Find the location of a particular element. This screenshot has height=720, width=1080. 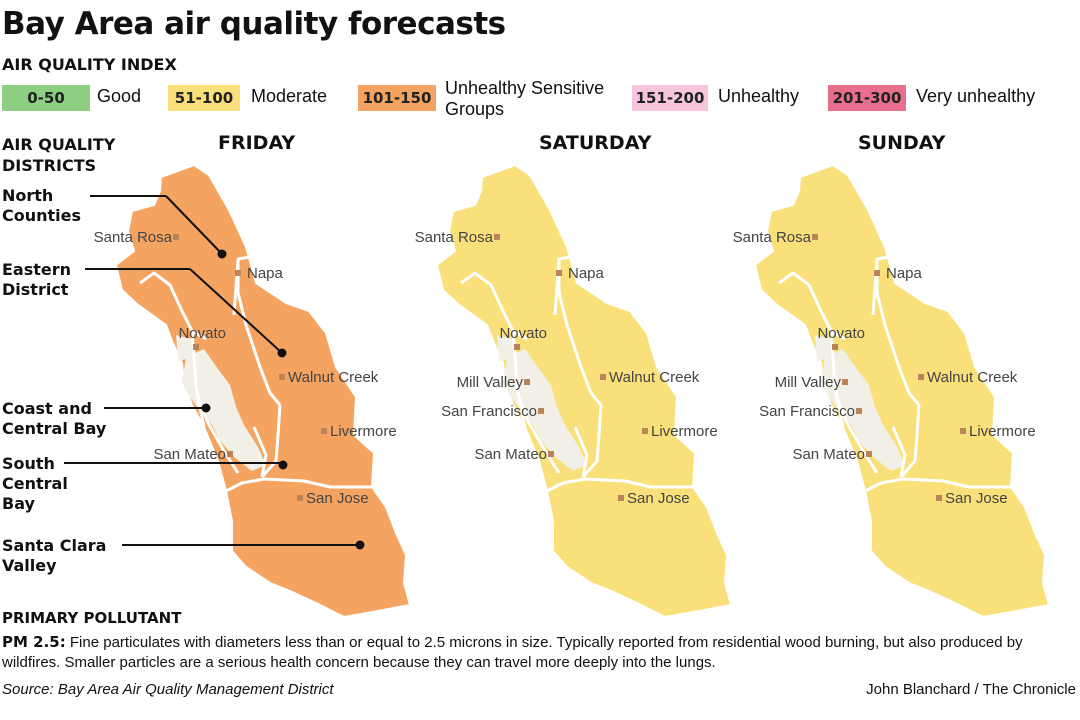

districts-heading: AIR QUALITY DISTRICTS is located at coordinates (59, 155).